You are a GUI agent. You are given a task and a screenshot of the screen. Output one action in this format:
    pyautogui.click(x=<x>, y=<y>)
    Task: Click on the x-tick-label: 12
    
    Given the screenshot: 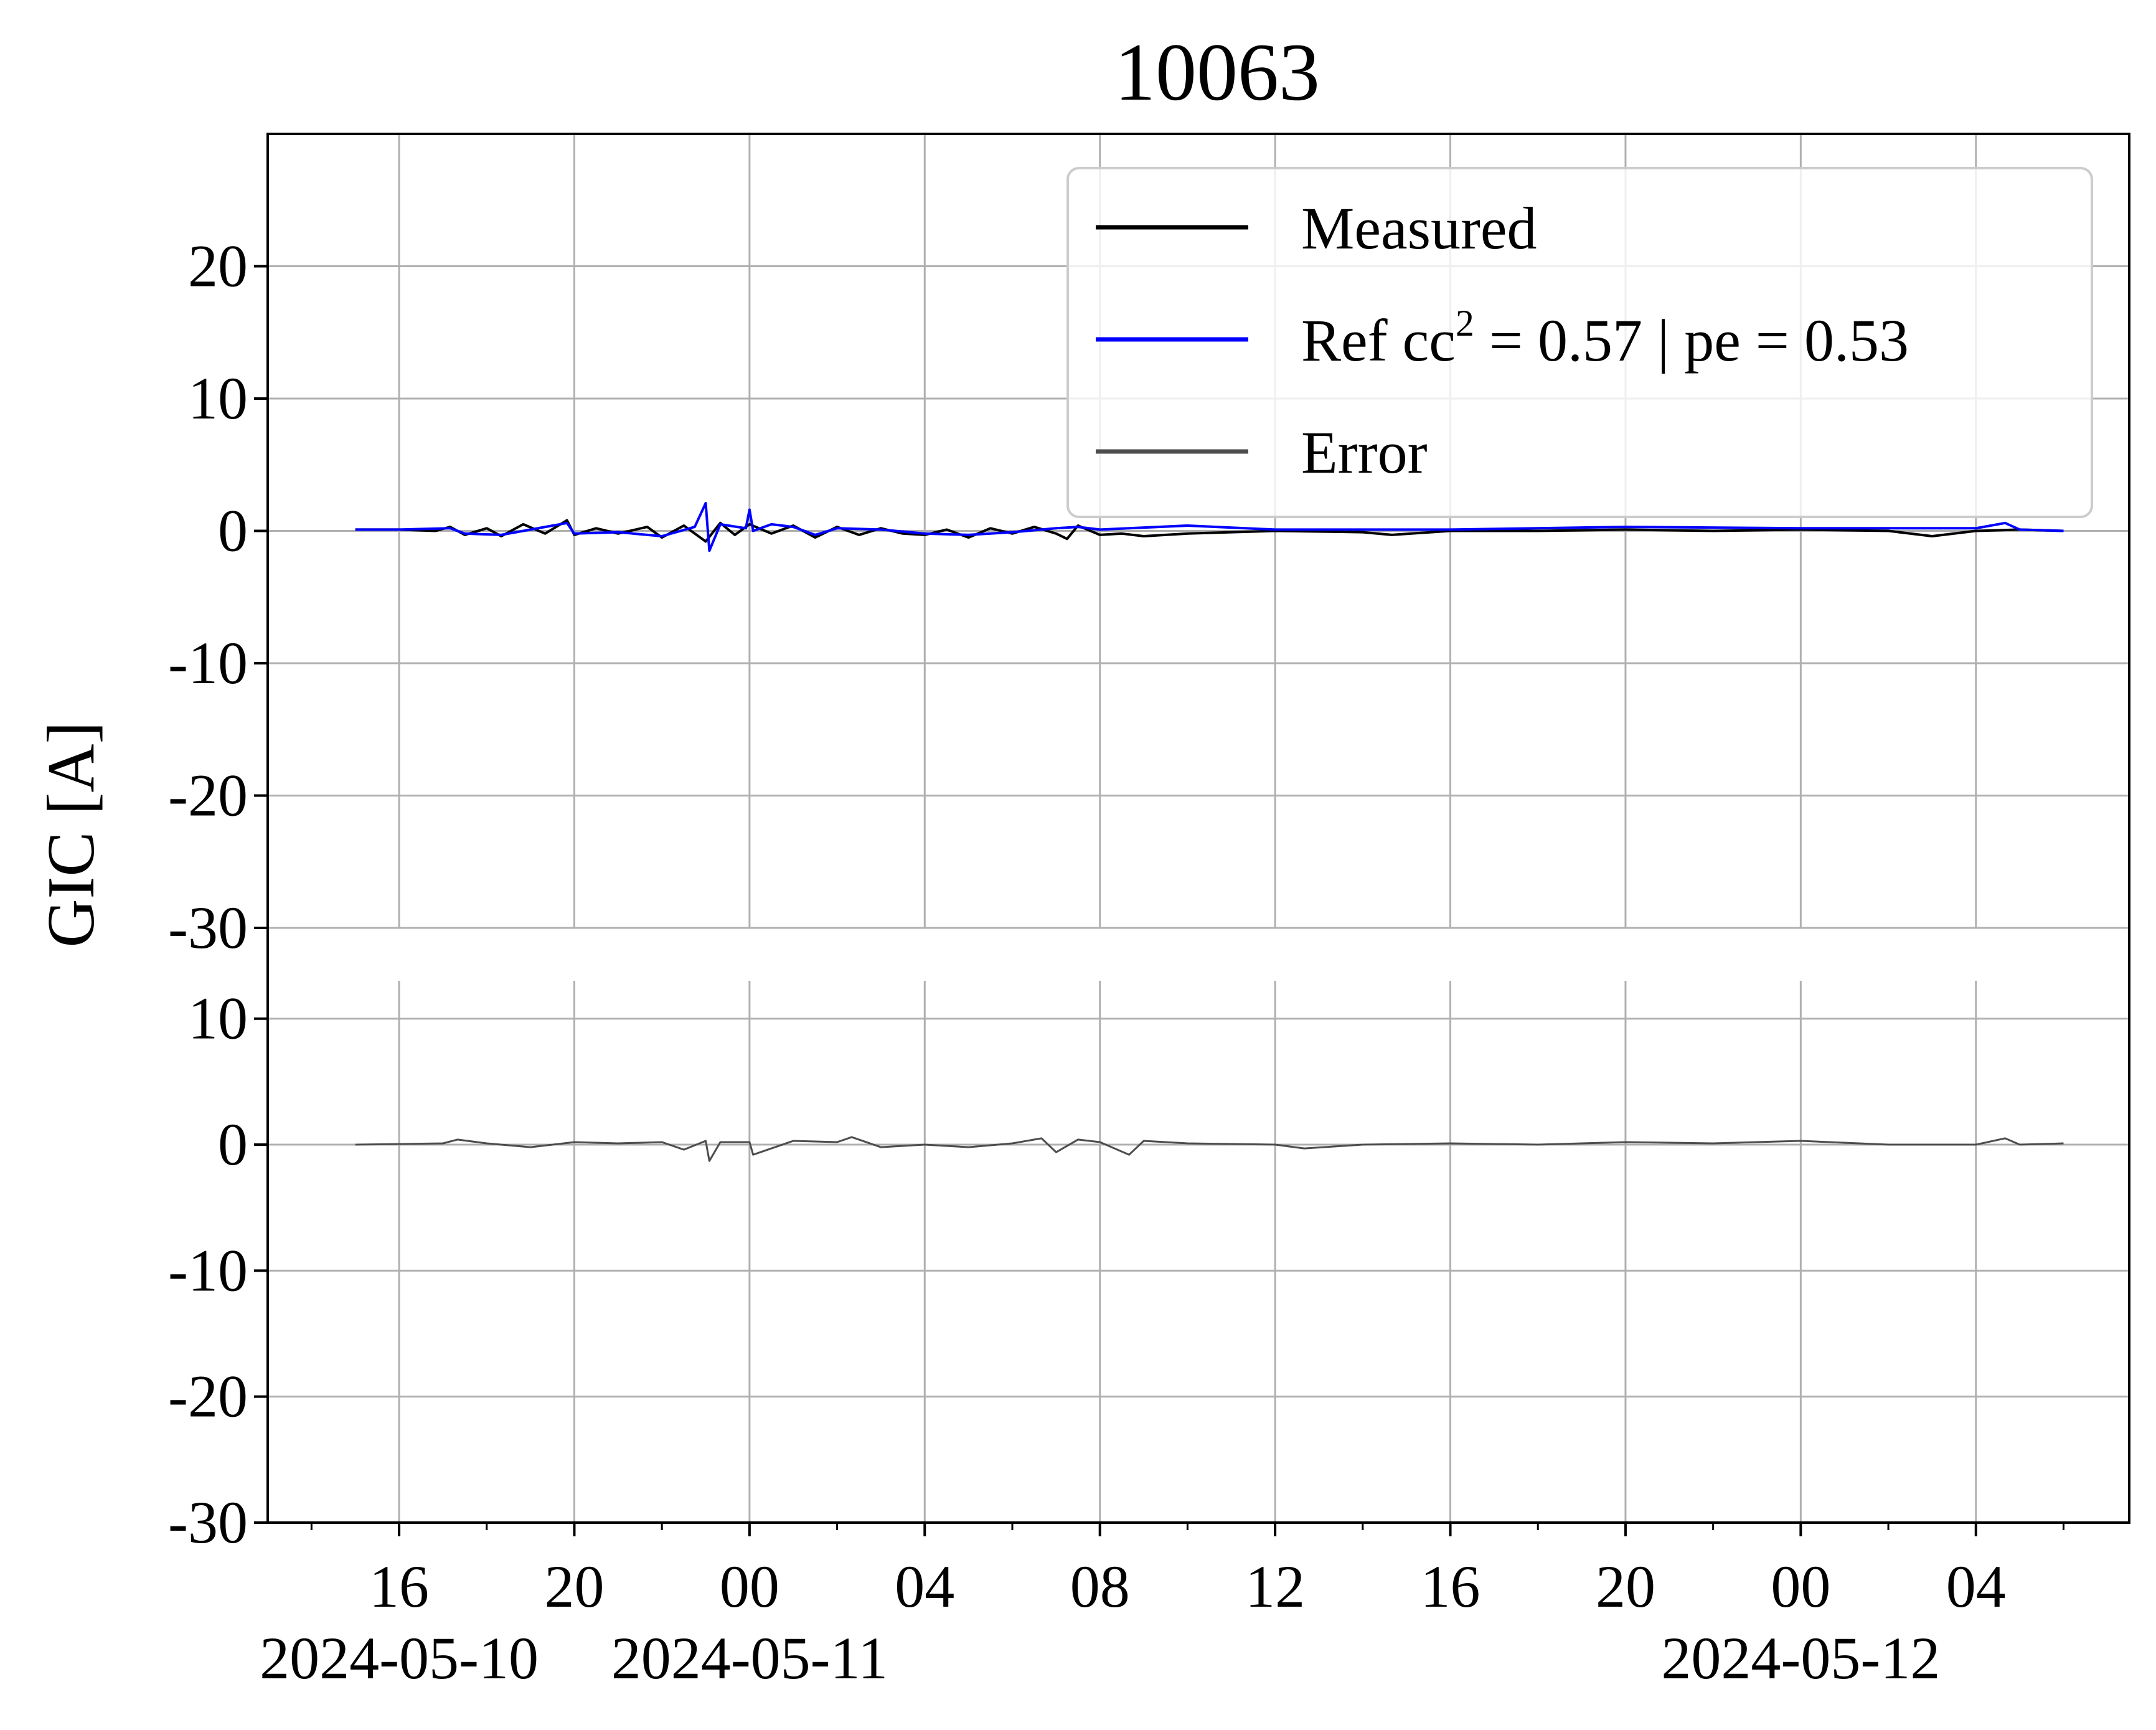 What is the action you would take?
    pyautogui.click(x=1275, y=1586)
    